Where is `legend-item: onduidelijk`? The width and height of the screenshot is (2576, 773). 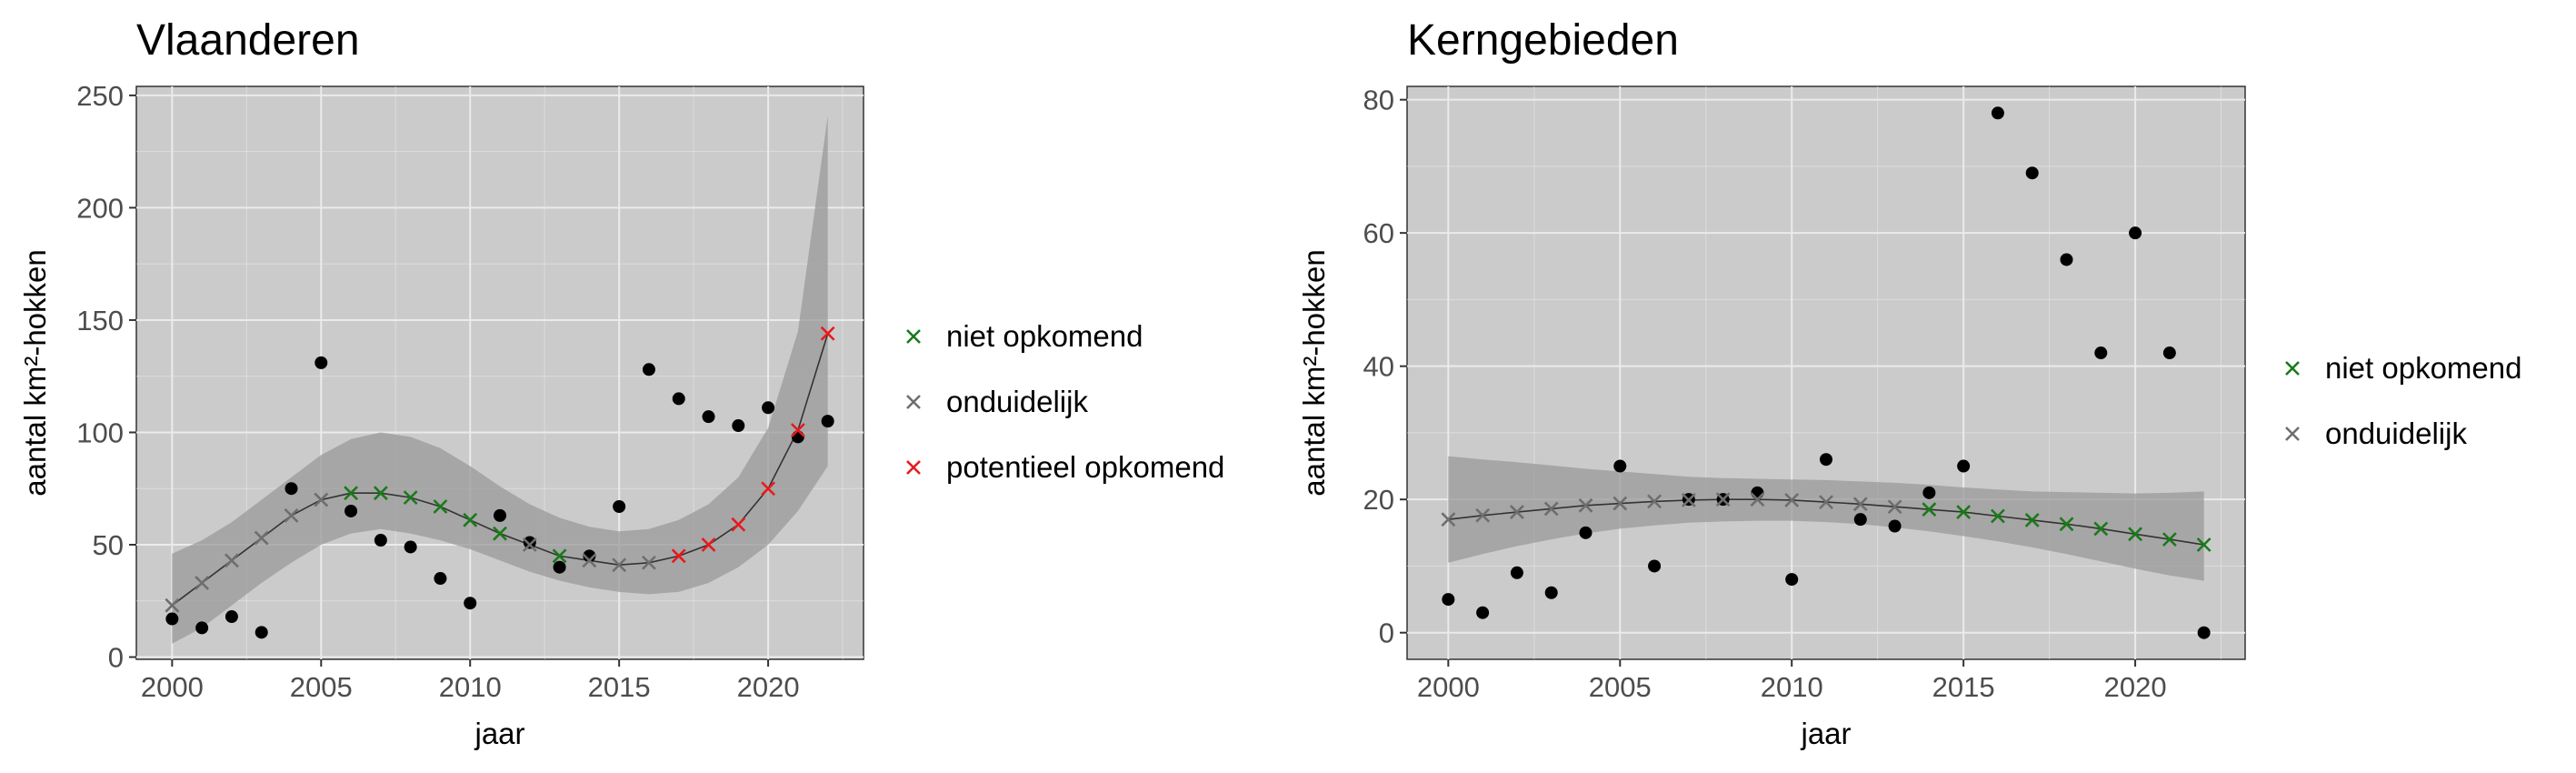 legend-item: onduidelijk is located at coordinates (2376, 434).